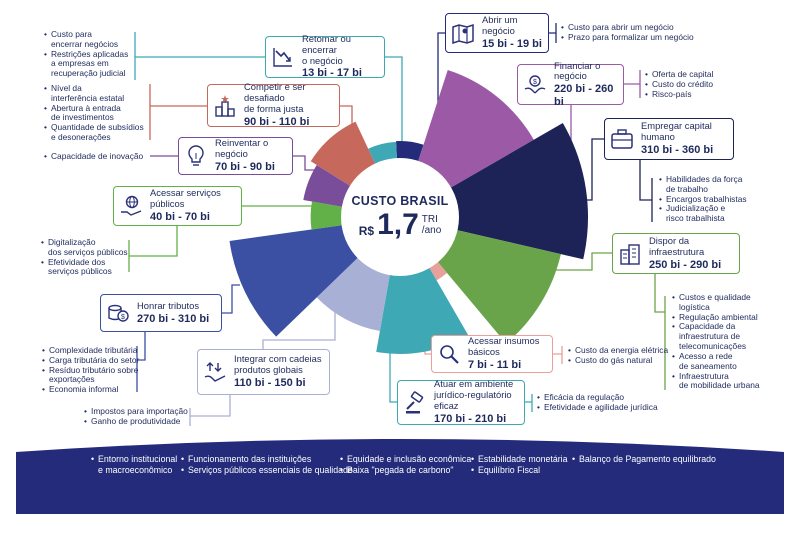 This screenshot has height=537, width=800. Describe the element at coordinates (88, 251) in the screenshot. I see `note-item: dos serviços públicos` at that location.